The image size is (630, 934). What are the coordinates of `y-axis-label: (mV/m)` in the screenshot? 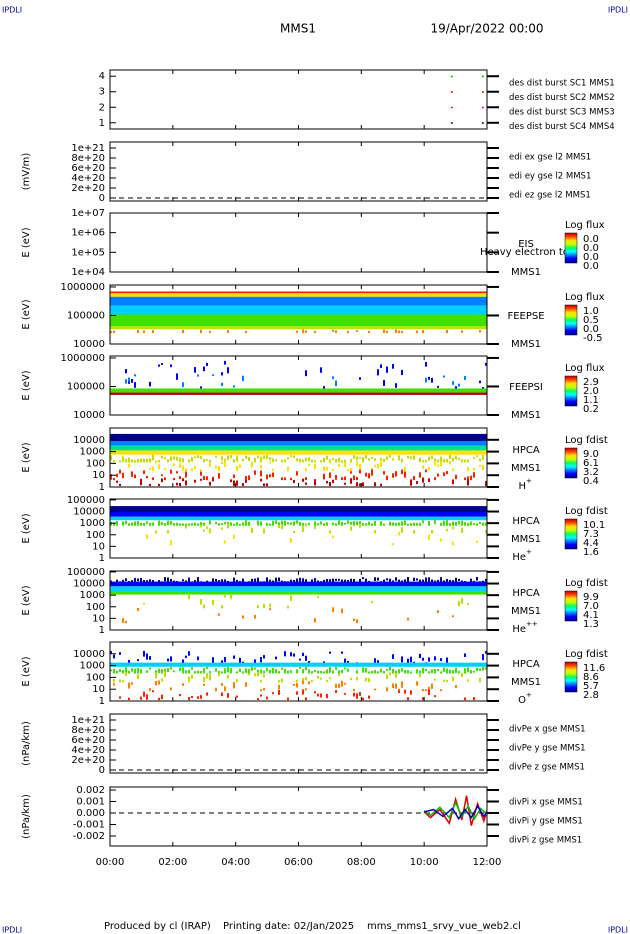 It's located at (26, 172).